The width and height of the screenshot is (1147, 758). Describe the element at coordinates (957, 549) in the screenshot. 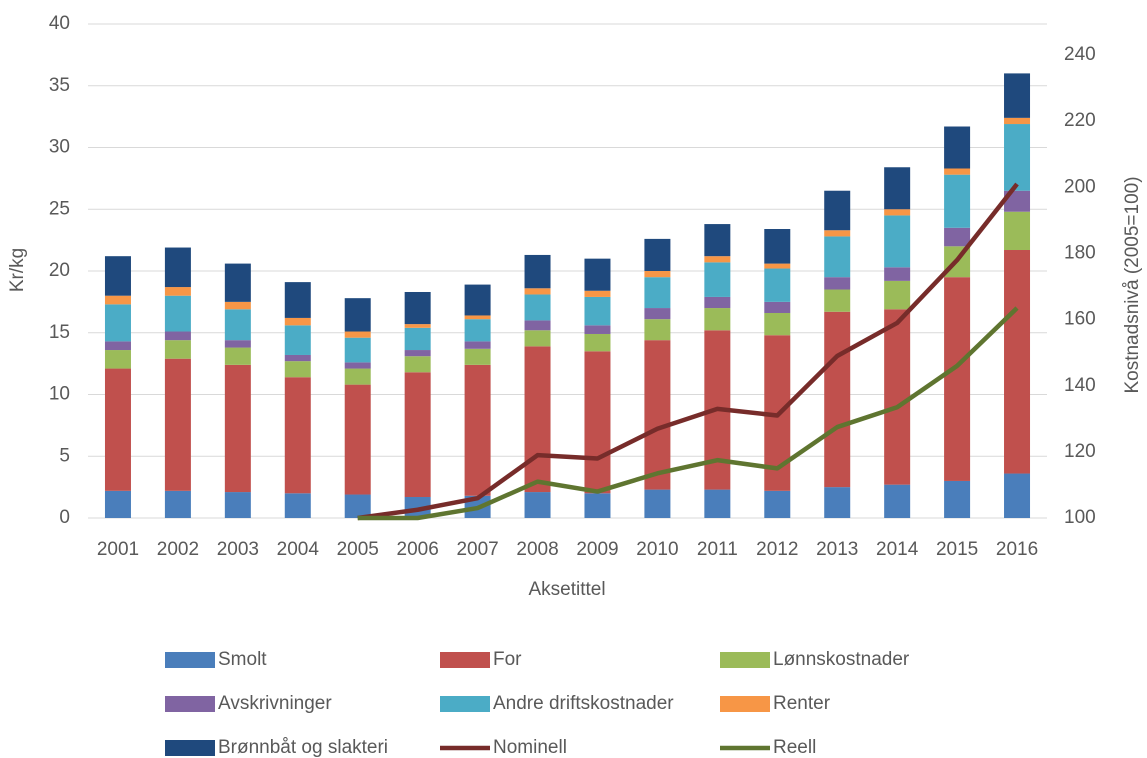

I see `x-tick-label: 2015` at that location.